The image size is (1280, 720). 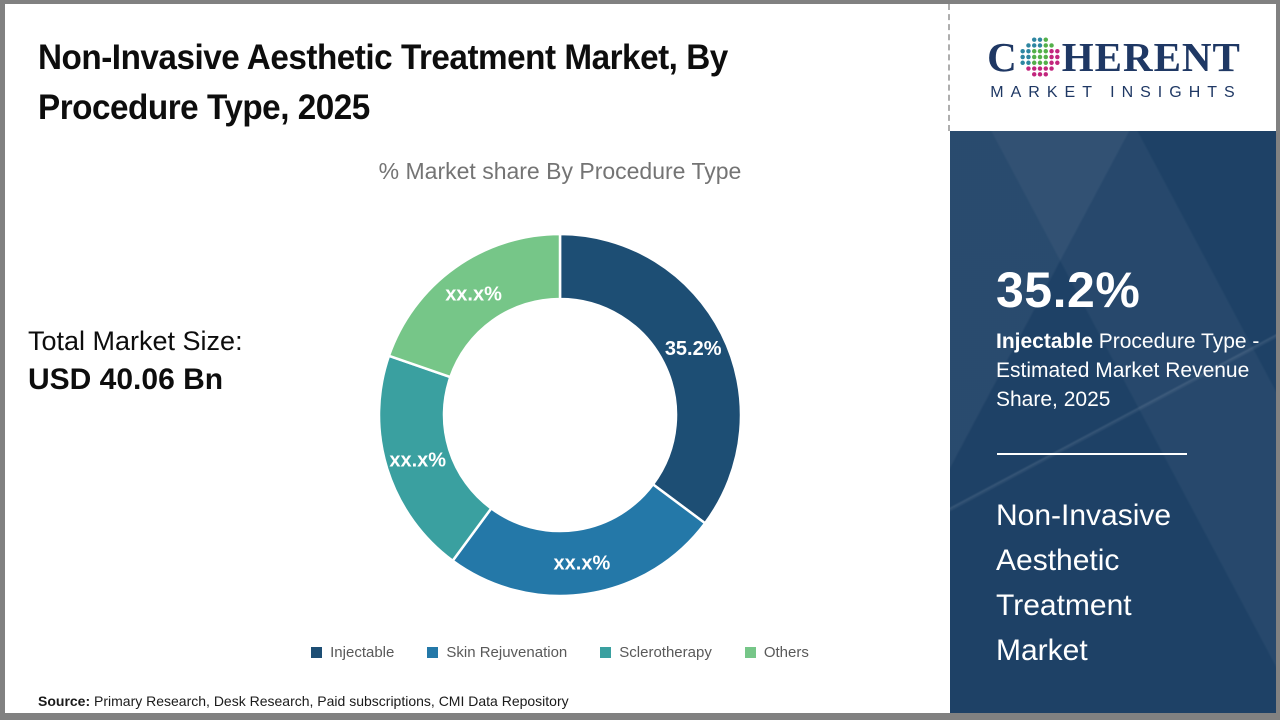 I want to click on slice-label-others: xx.x%, so click(x=473, y=295).